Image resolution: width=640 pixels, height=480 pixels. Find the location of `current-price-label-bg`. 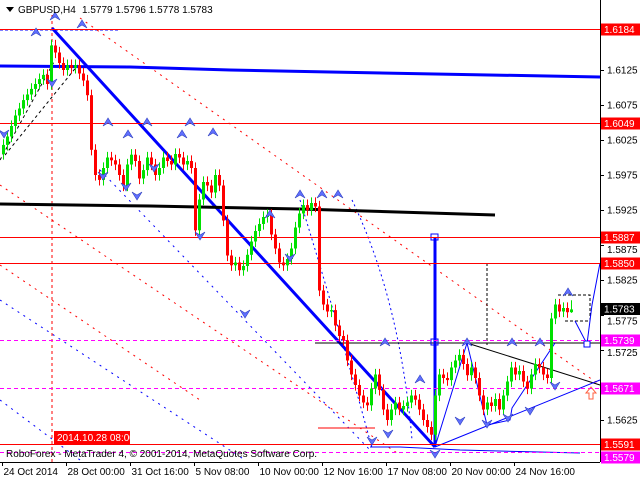

current-price-label-bg is located at coordinates (620, 309).